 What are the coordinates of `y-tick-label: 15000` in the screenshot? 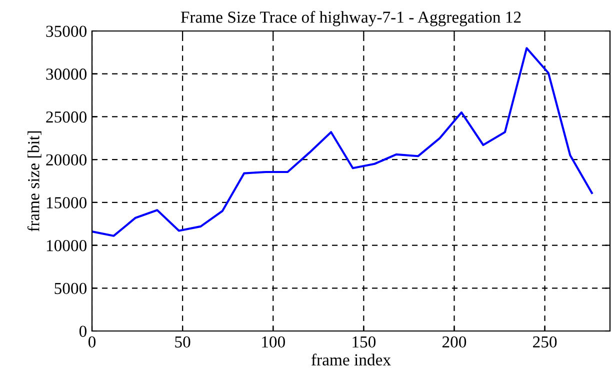 It's located at (66, 202).